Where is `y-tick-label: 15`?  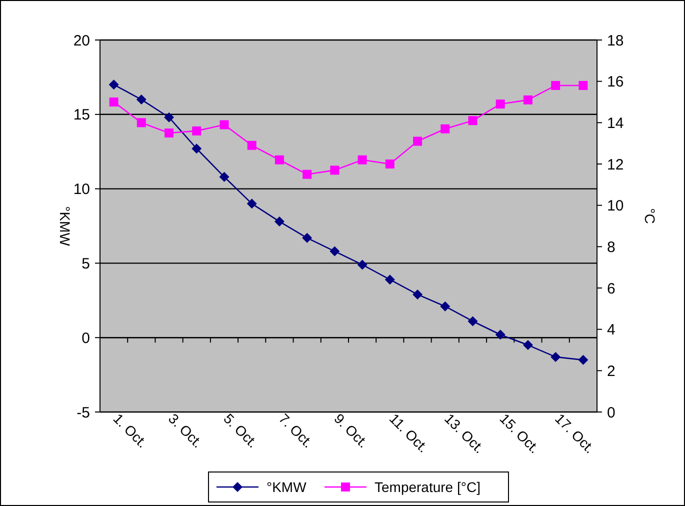 y-tick-label: 15 is located at coordinates (81, 115).